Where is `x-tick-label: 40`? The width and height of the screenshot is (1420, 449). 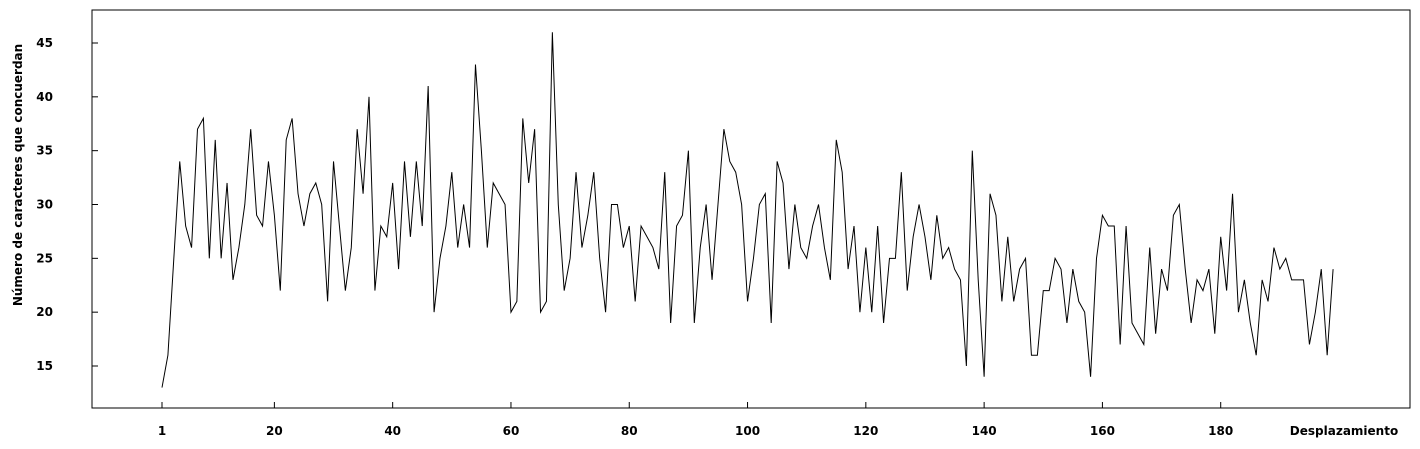
x-tick-label: 40 is located at coordinates (392, 431).